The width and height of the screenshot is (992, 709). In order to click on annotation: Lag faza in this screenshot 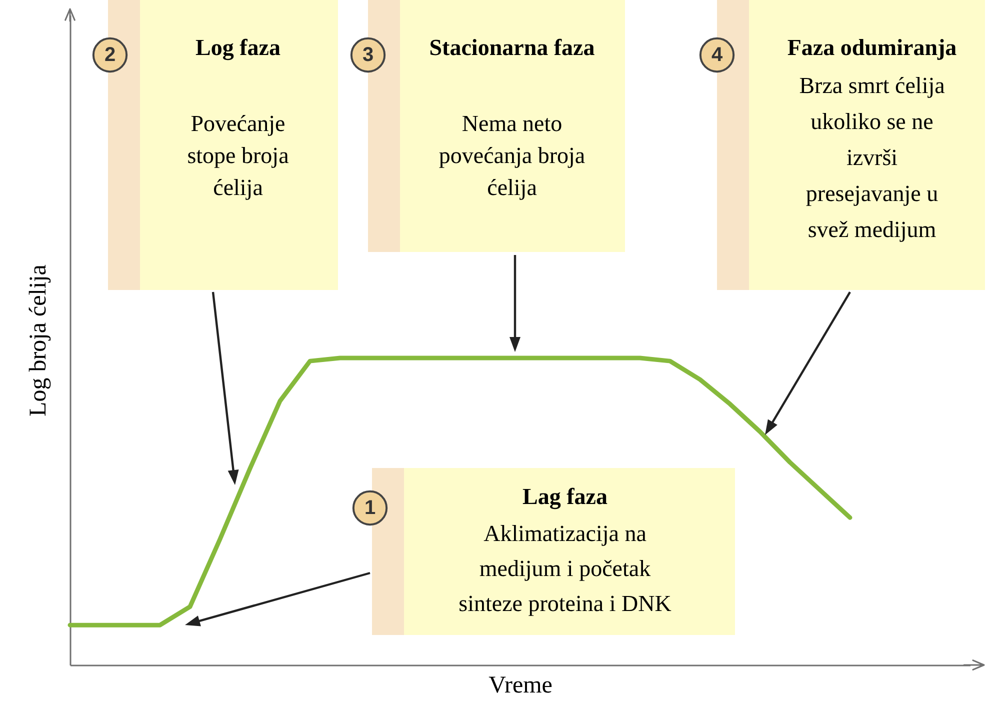, I will do `click(565, 497)`.